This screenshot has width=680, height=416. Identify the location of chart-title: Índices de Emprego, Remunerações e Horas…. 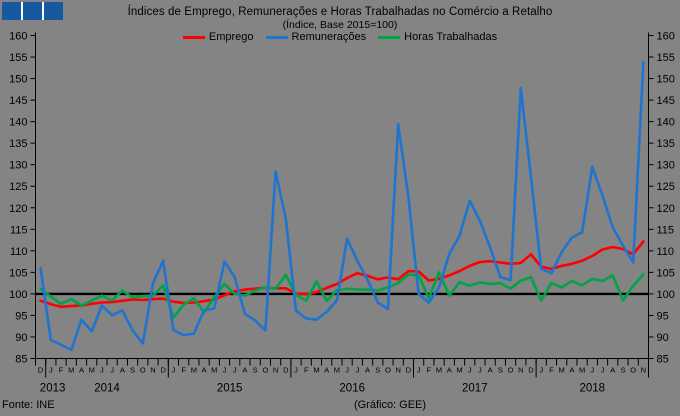
(340, 12).